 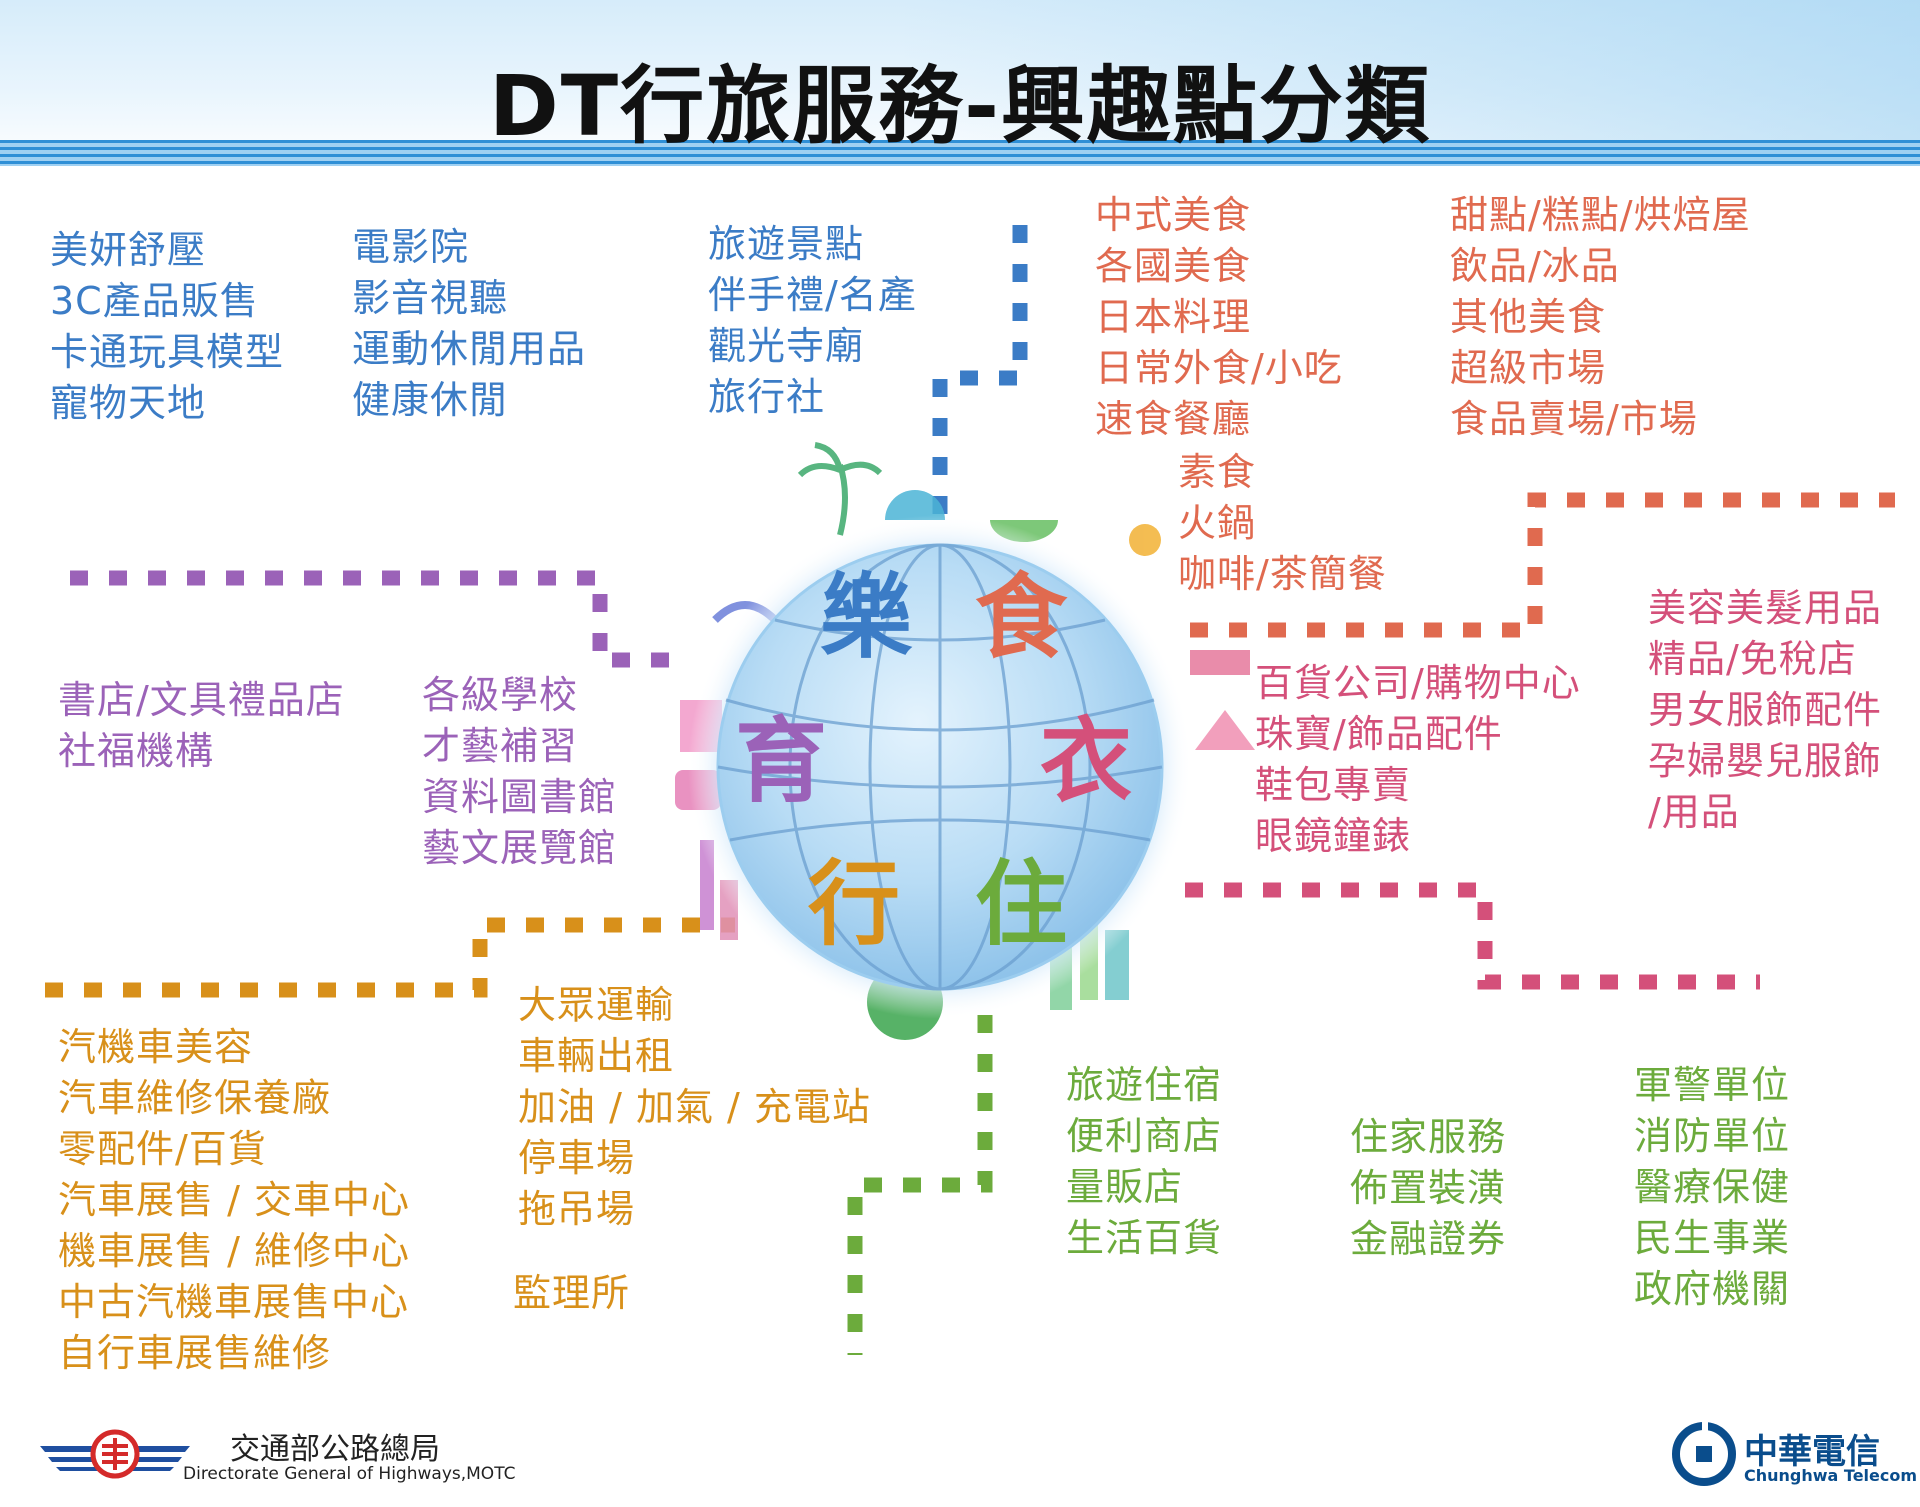 What do you see at coordinates (520, 848) in the screenshot?
I see `category-item: 藝文展覽館` at bounding box center [520, 848].